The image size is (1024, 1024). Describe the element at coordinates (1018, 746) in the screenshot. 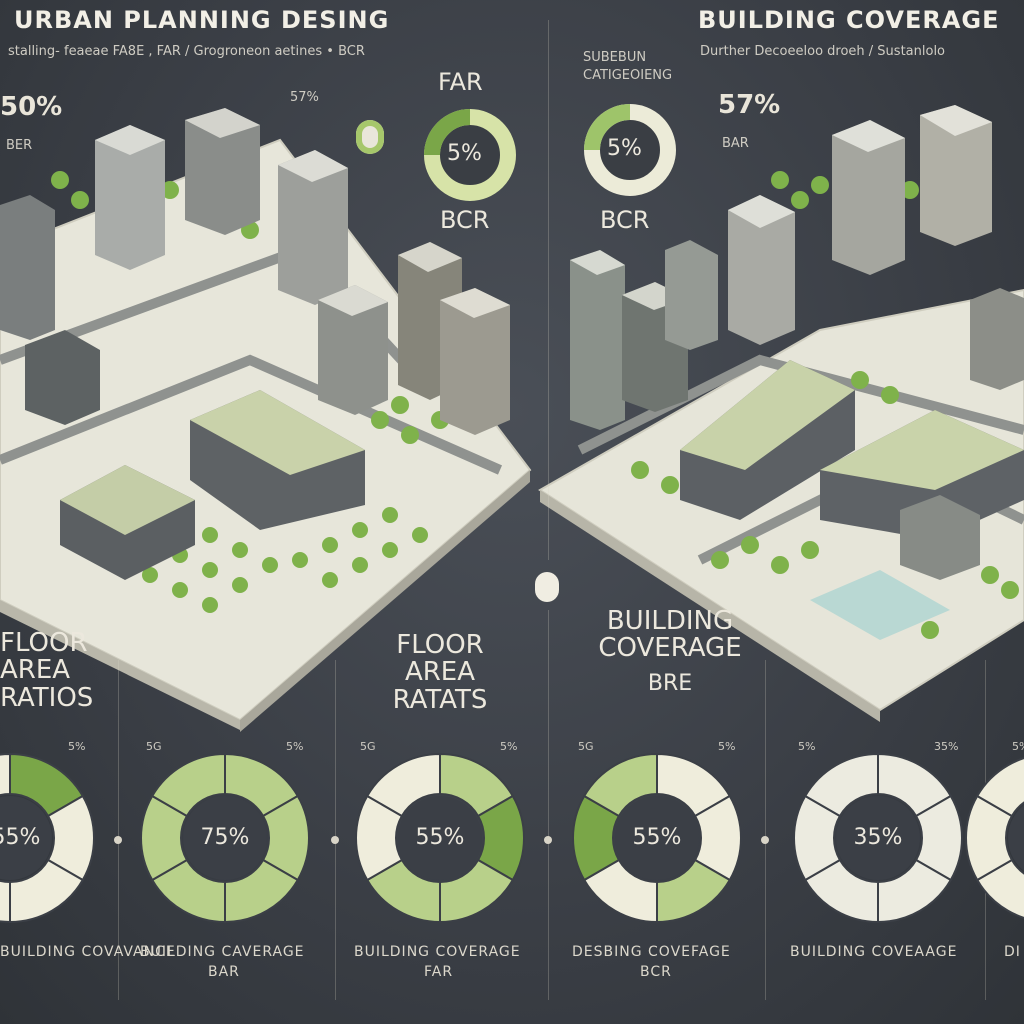

I see `donut-6-pct-left: 5%` at that location.